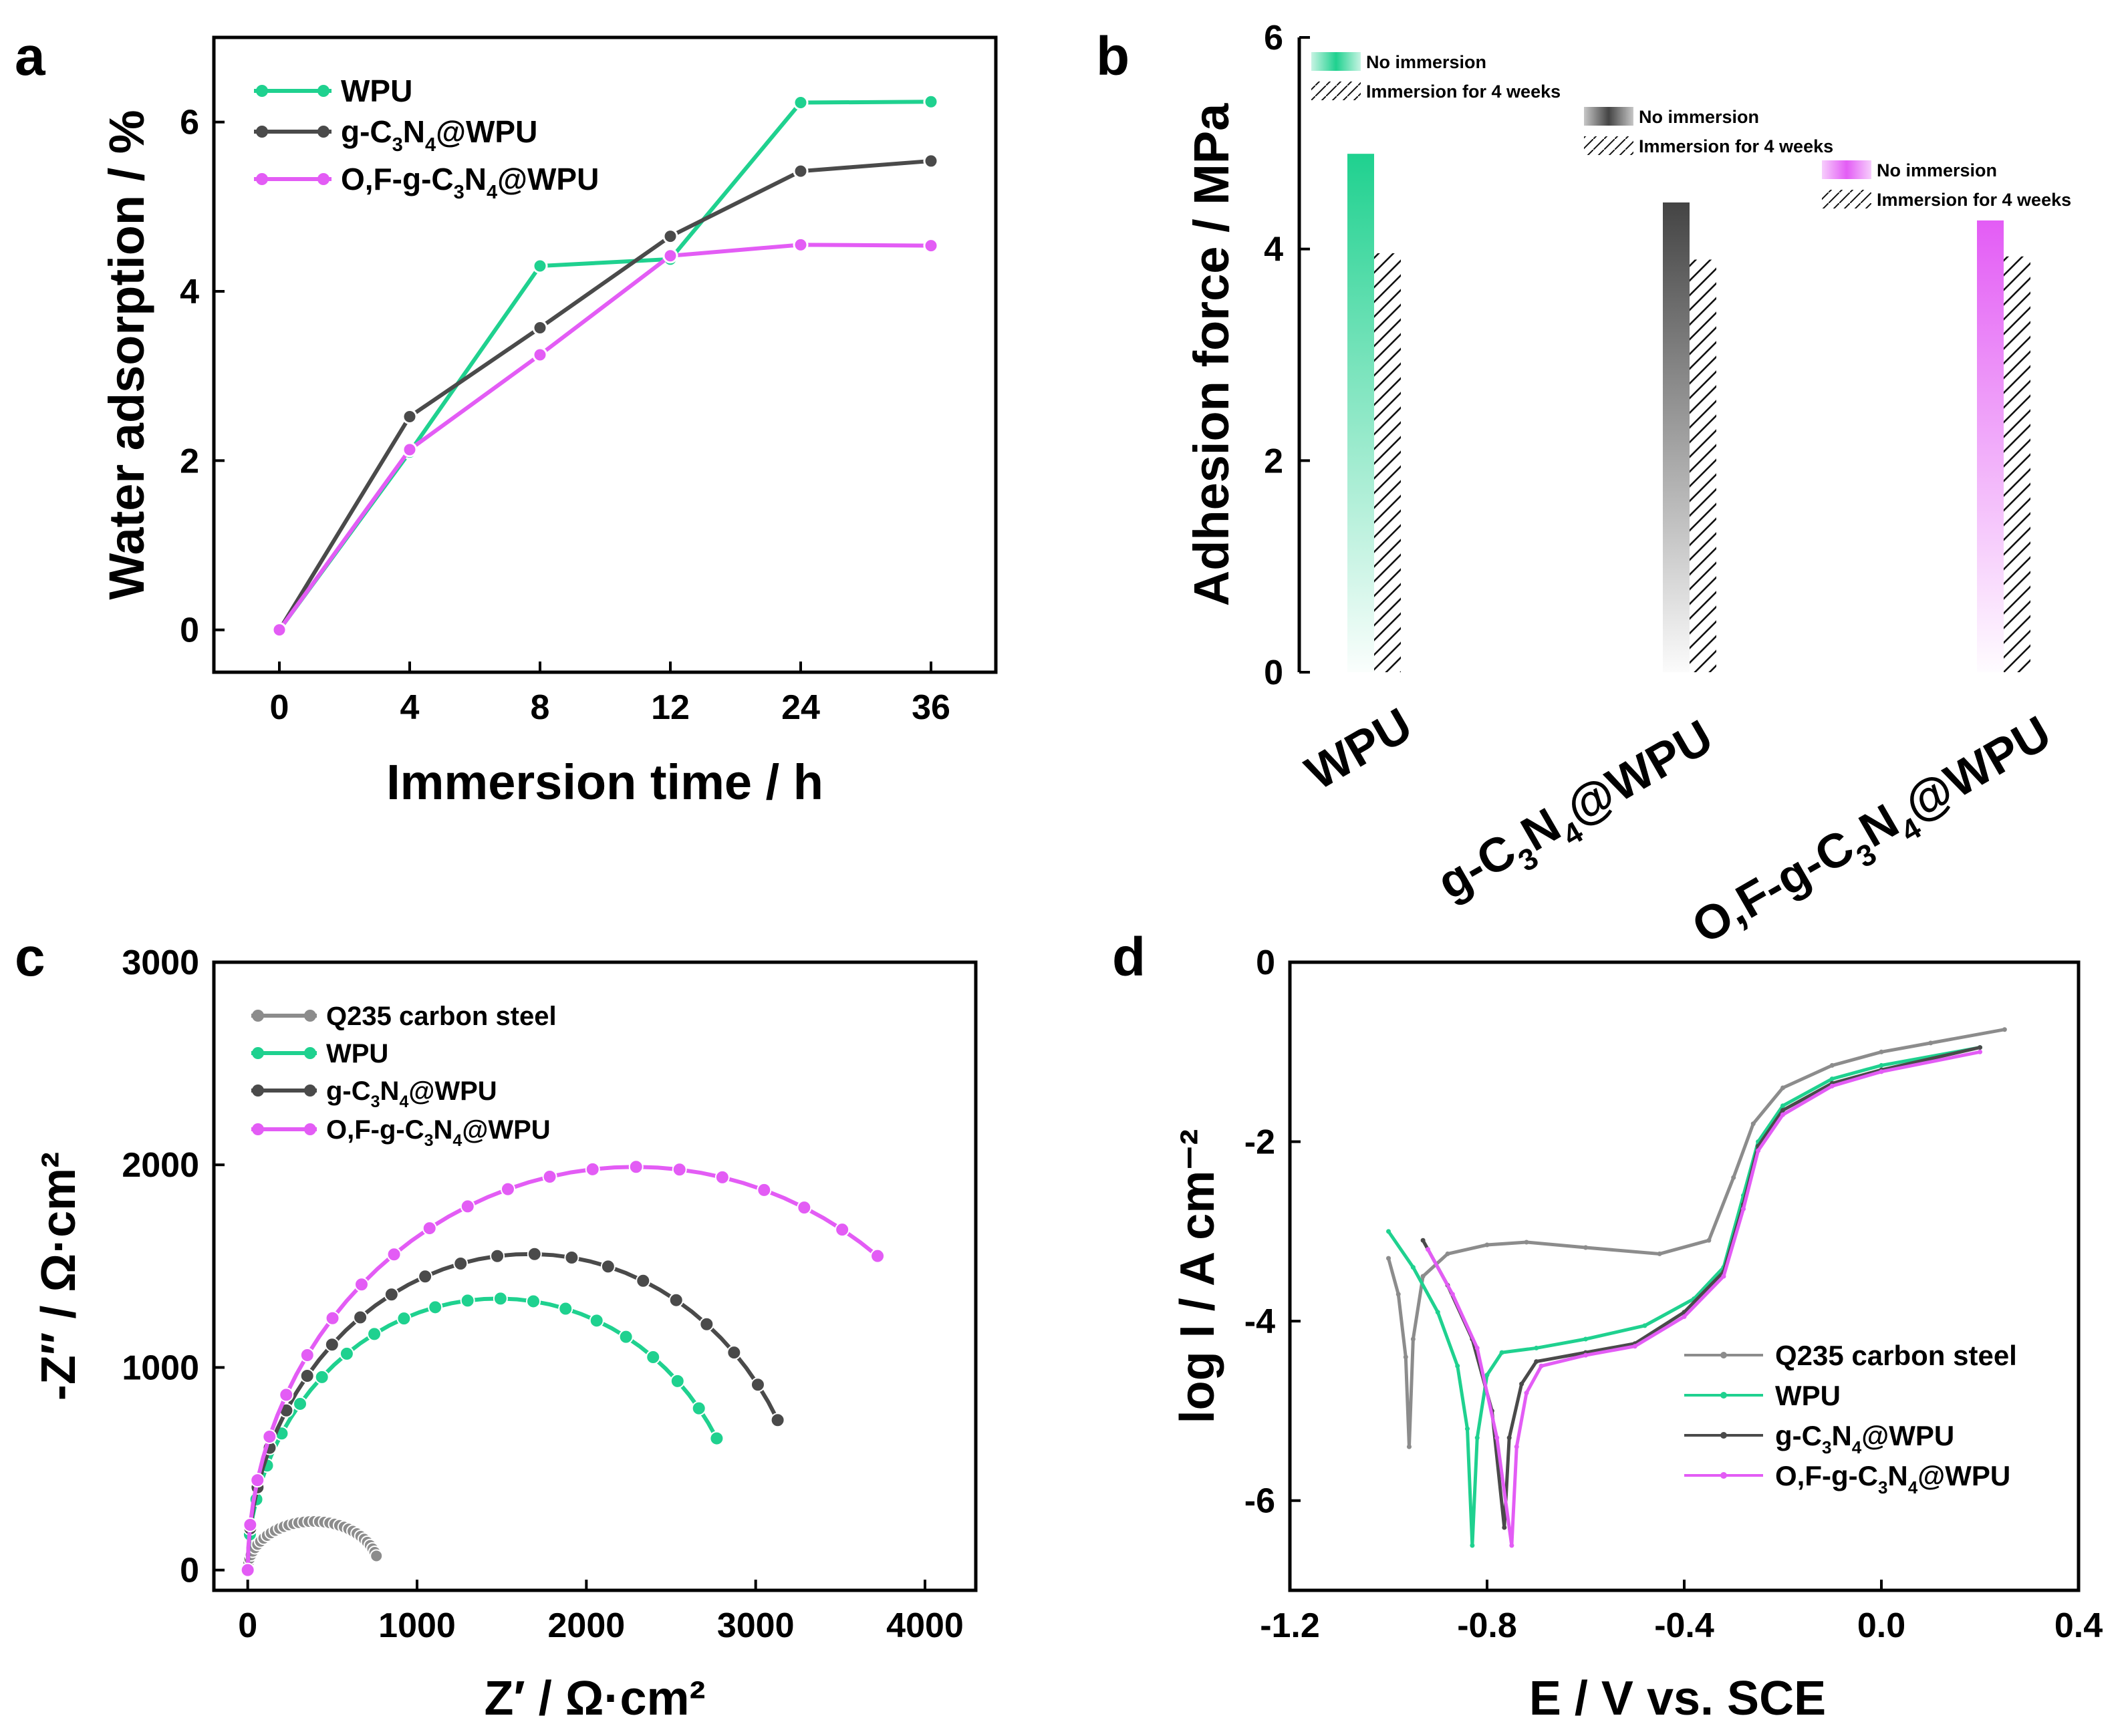 This screenshot has width=2128, height=1736. I want to click on chart-b-category-label: O,F-g-C3N4@WPU, so click(1875, 835).